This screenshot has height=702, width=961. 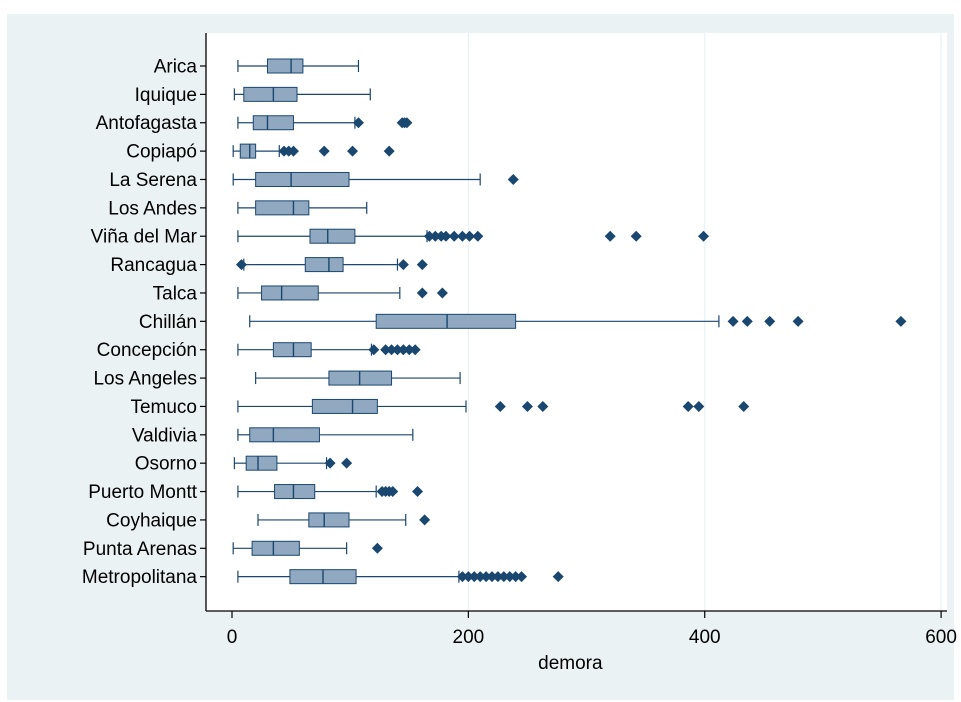 I want to click on y-tick-label: Arica, so click(x=176, y=67).